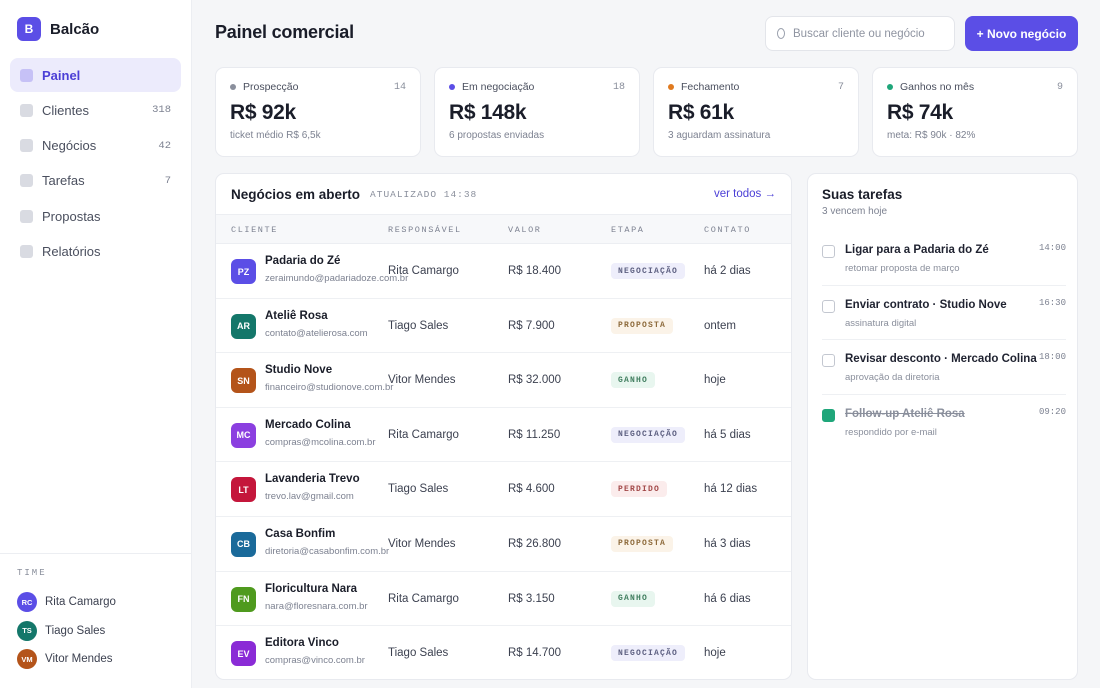  I want to click on table-header: CLIENTE RESPONSÁVEL VALOR ETAPA CONTATO, so click(503, 229).